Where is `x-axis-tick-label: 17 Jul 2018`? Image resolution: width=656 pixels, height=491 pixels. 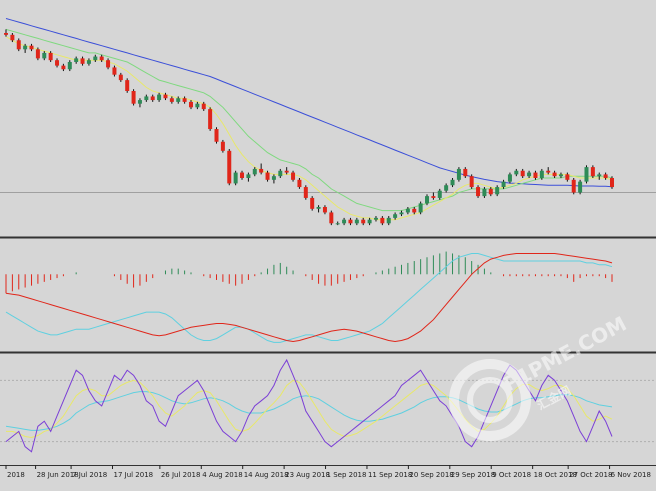 x-axis-tick-label: 17 Jul 2018 is located at coordinates (134, 475).